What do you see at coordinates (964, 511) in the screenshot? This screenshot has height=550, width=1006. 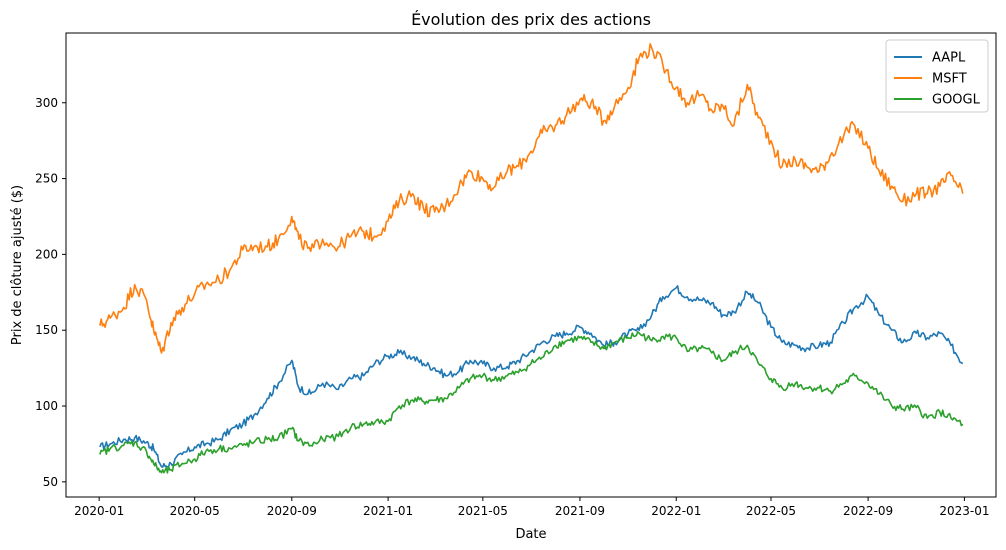 I see `x-tick-label: 2023-01` at bounding box center [964, 511].